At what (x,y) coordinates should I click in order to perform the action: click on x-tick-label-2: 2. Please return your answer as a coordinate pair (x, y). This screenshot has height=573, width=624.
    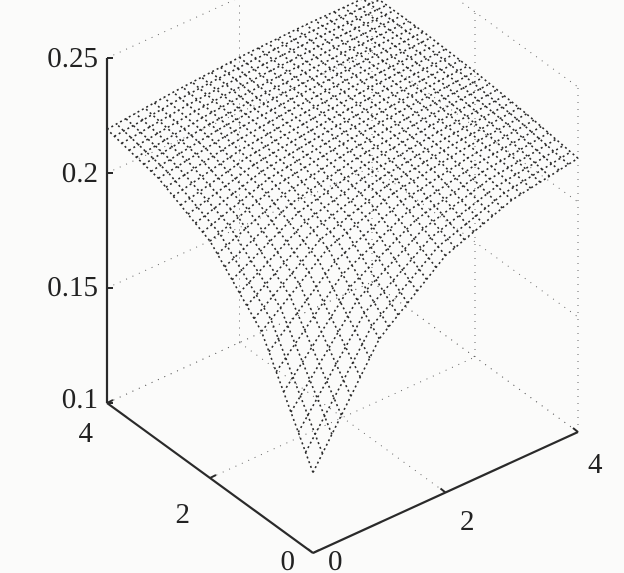
    Looking at the image, I should click on (467, 521).